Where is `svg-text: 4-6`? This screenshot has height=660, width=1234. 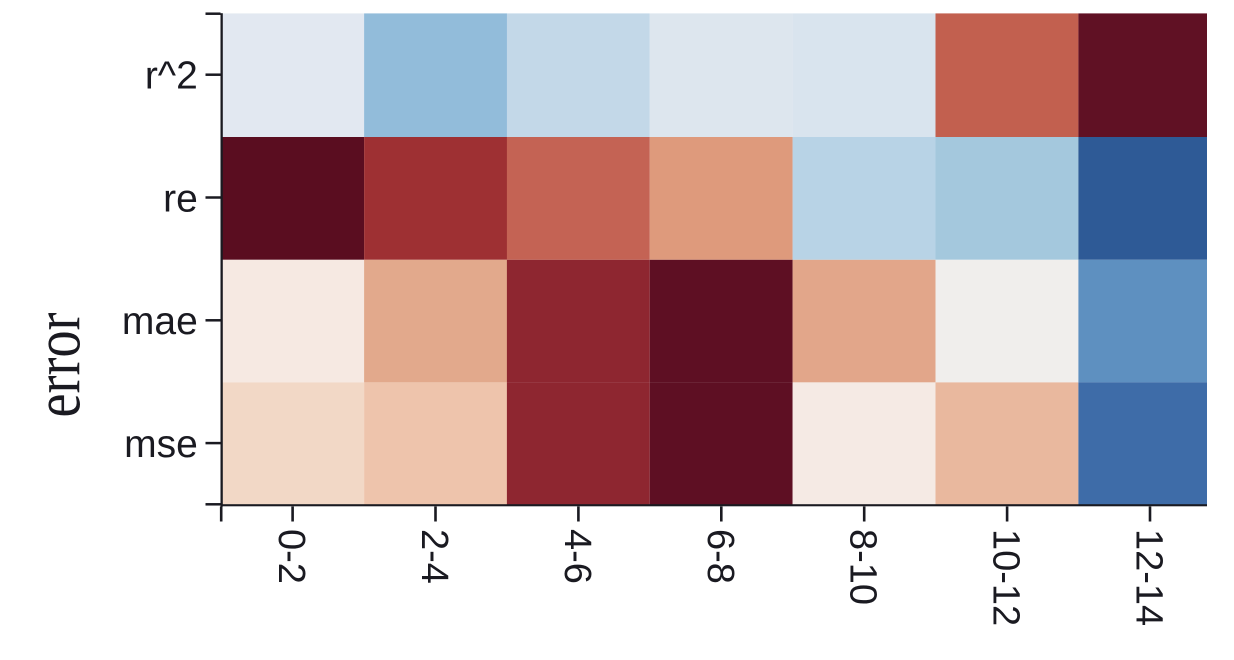
svg-text: 4-6 is located at coordinates (577, 556).